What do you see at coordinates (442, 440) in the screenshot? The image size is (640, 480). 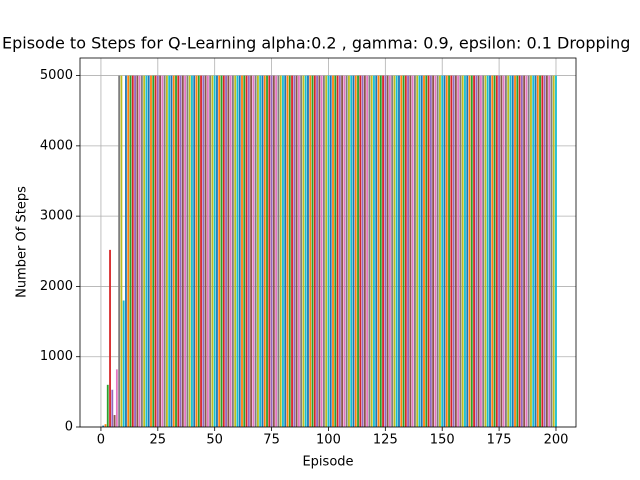 I see `x-tick-label: 150` at bounding box center [442, 440].